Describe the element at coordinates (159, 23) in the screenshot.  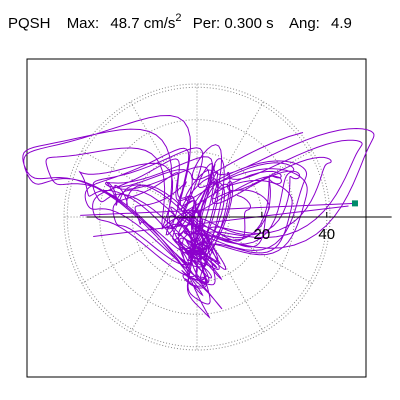
I see `max-unit: cm/s` at that location.